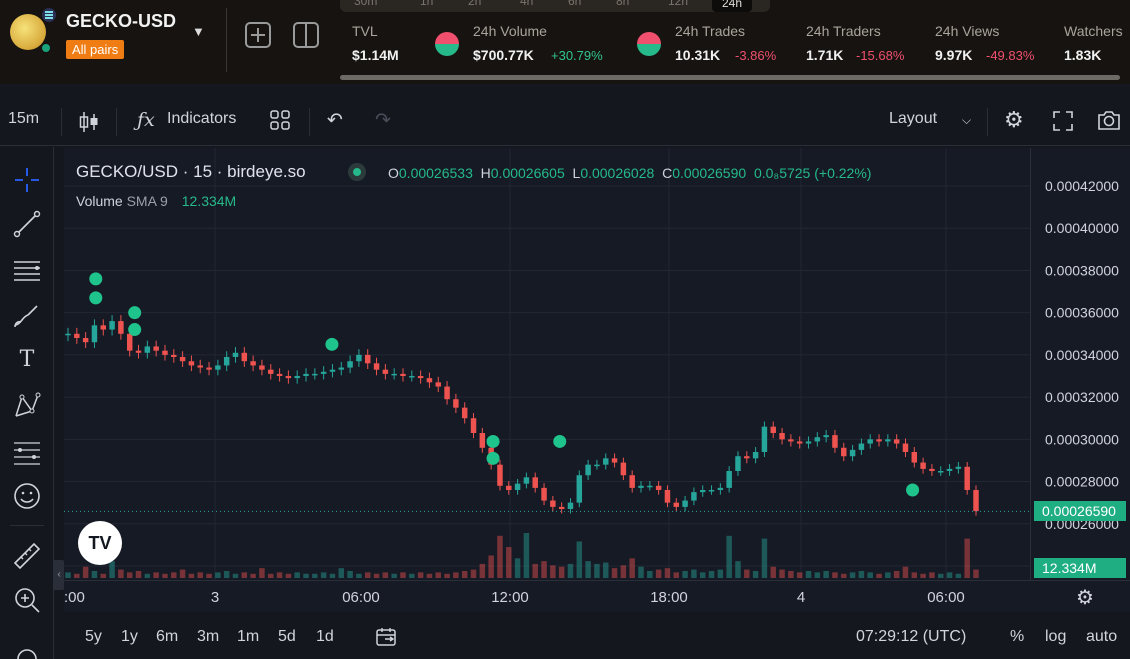 The width and height of the screenshot is (1130, 659). Describe the element at coordinates (698, 55) in the screenshot. I see `trades-value: 10.31K` at that location.